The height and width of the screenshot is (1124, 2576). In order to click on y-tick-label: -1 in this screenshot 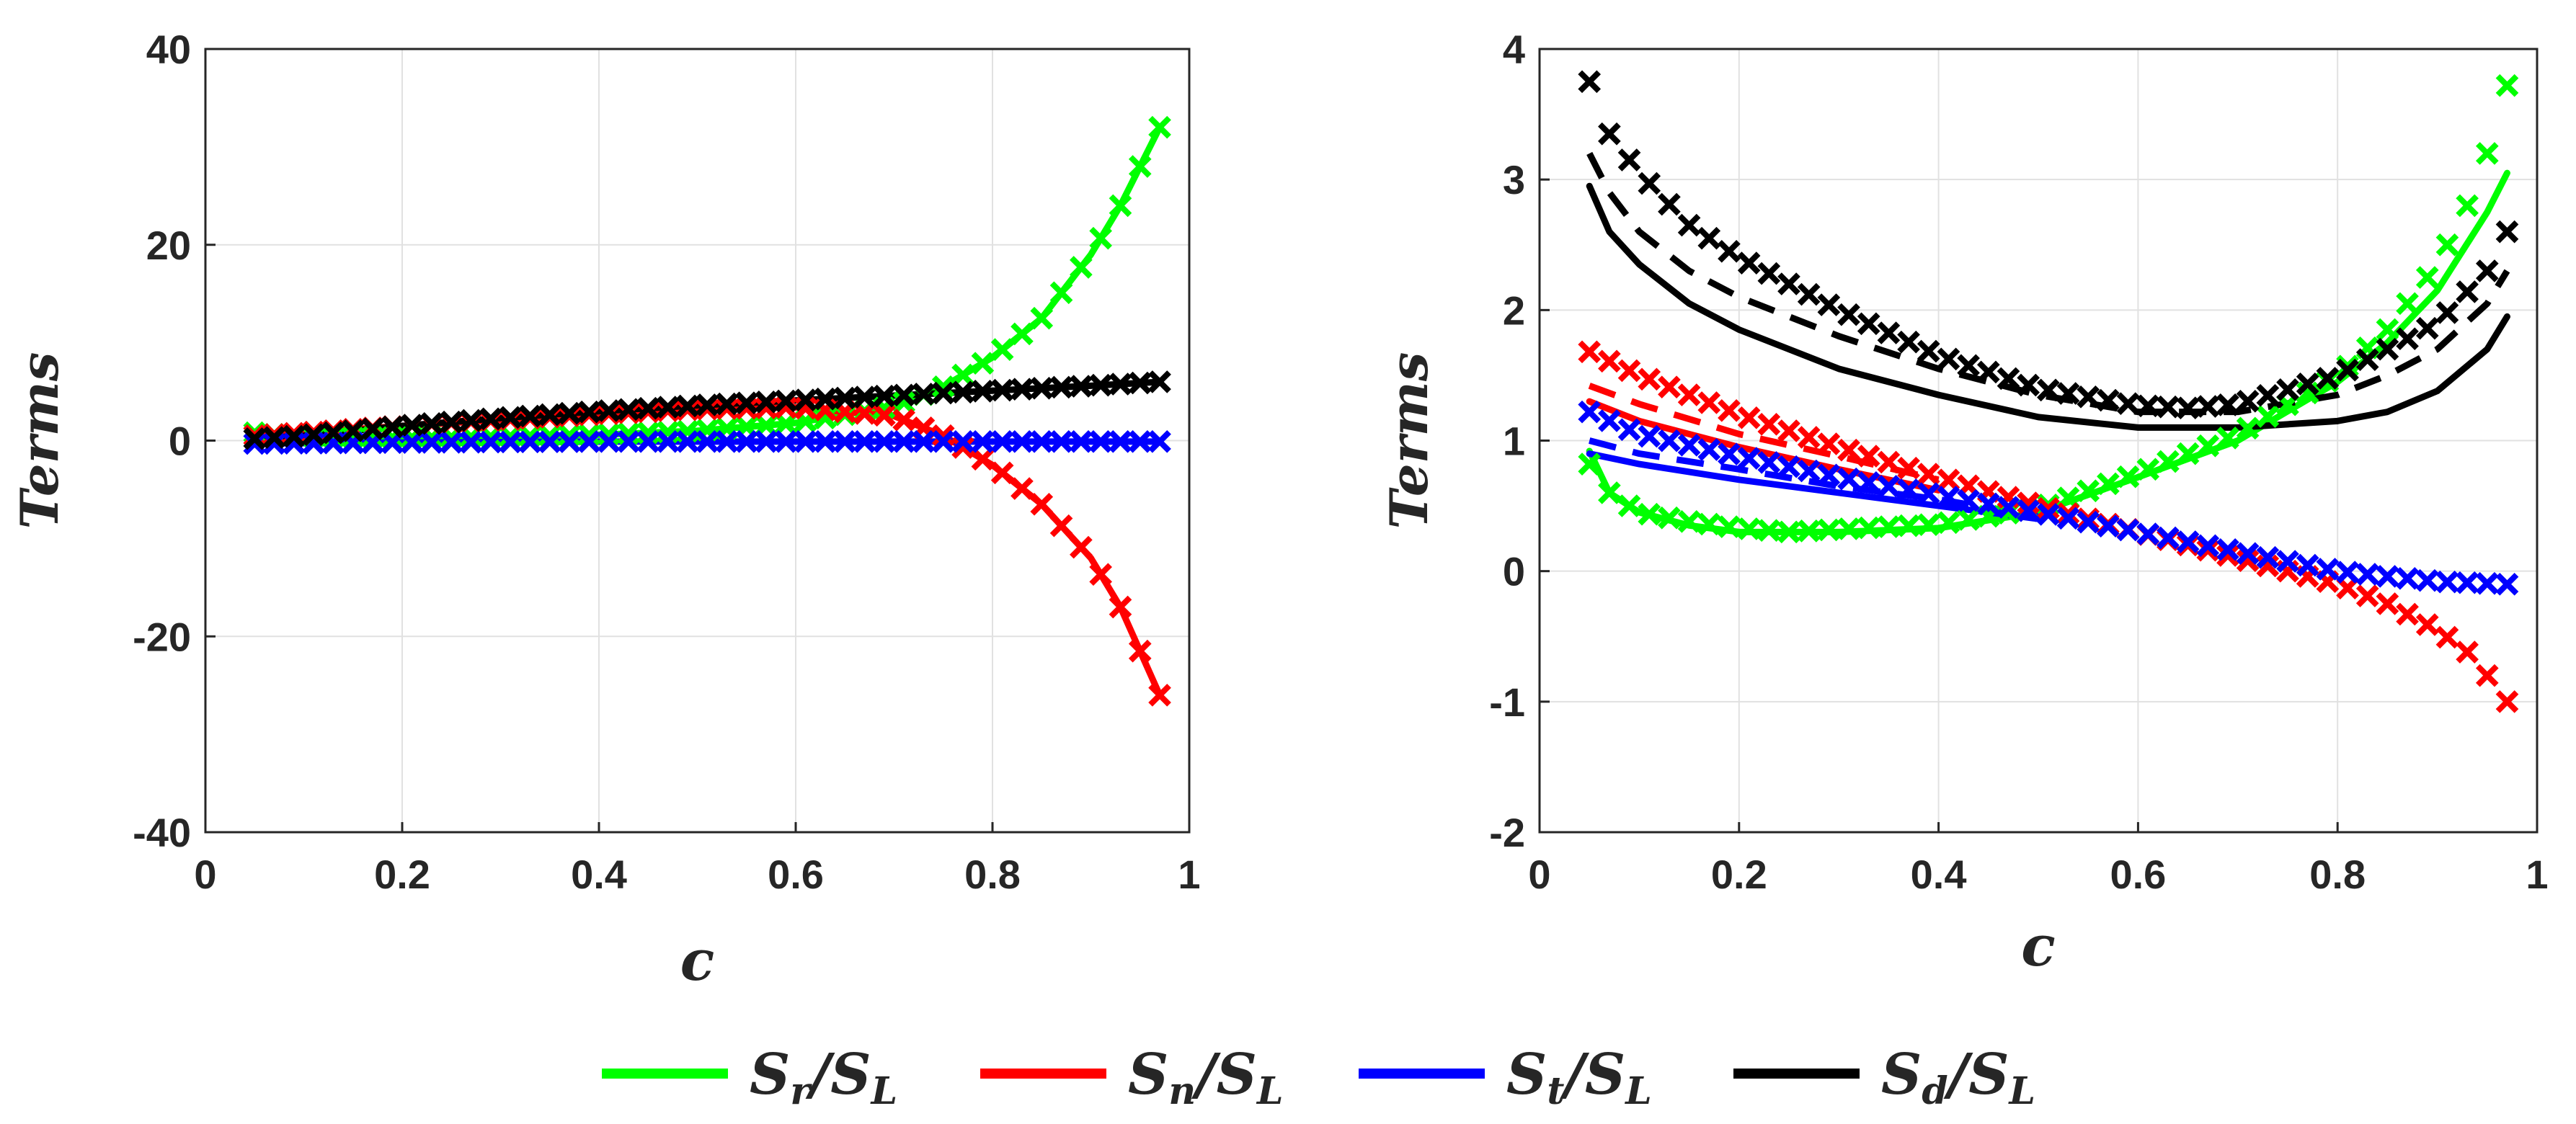, I will do `click(1507, 702)`.